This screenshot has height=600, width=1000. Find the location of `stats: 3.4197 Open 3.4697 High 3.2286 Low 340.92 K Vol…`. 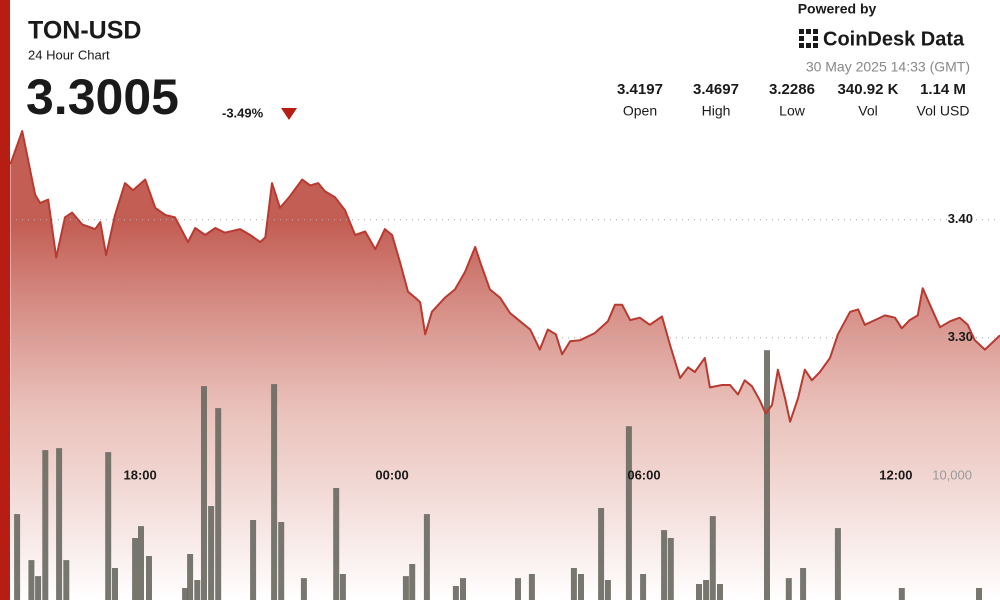

stats: 3.4197 Open 3.4697 High 3.2286 Low 340.92 K Vol… is located at coordinates (793, 100).